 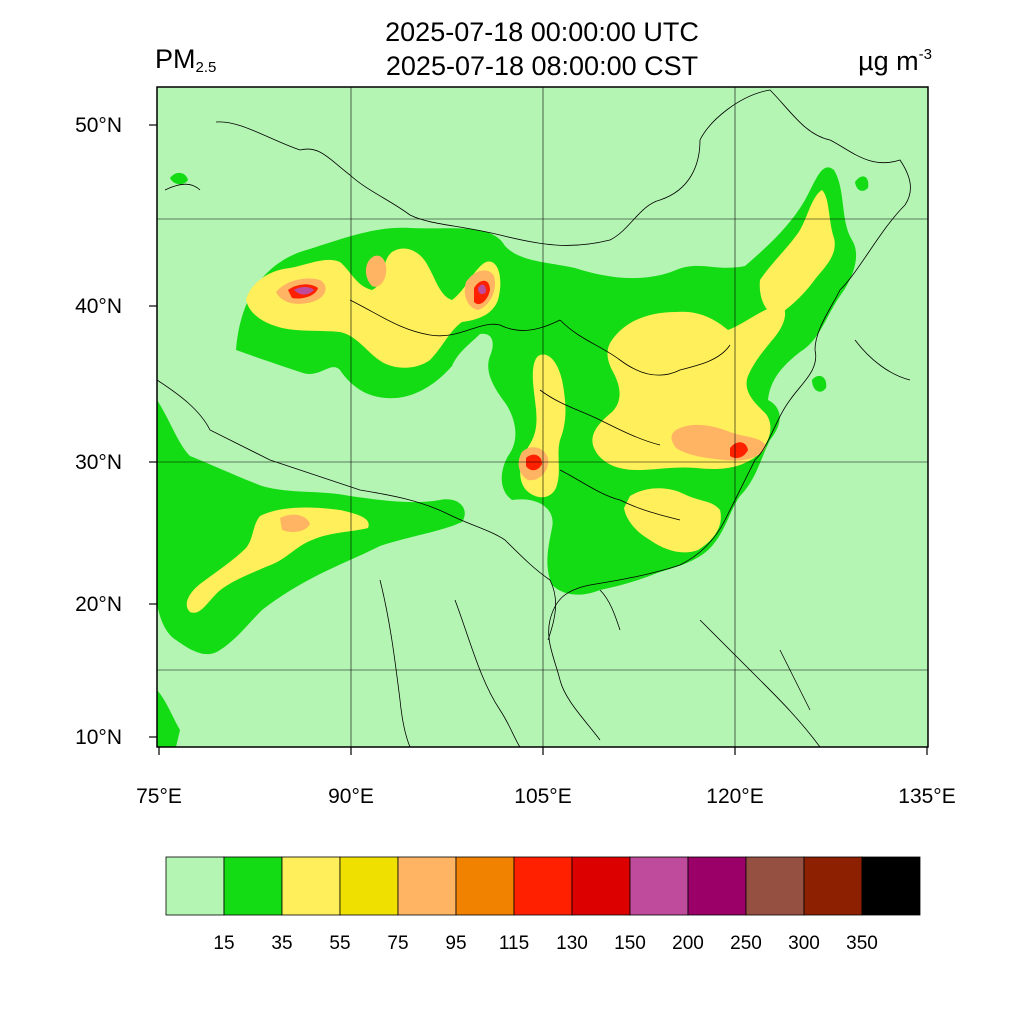 What do you see at coordinates (304, 291) in the screenshot?
I see `purple-hotspot-tarim` at bounding box center [304, 291].